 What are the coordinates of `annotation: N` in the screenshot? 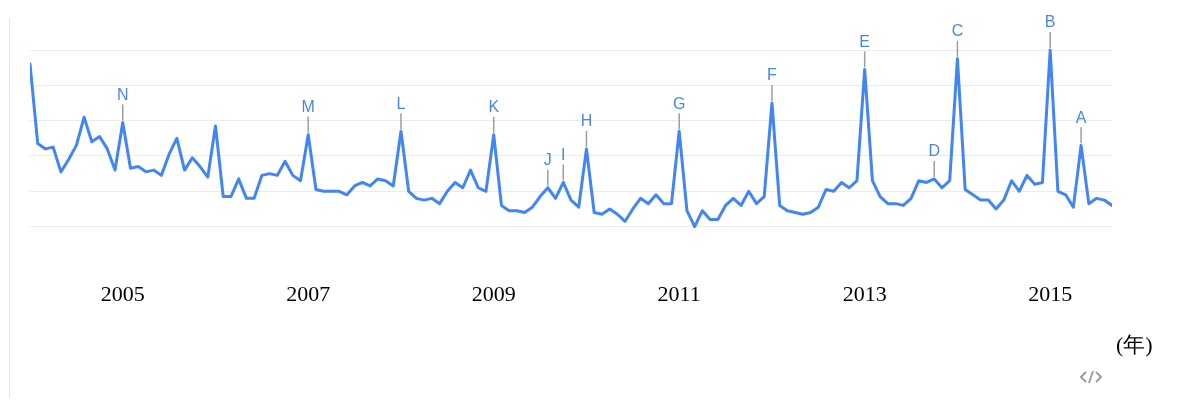 It's located at (122, 94).